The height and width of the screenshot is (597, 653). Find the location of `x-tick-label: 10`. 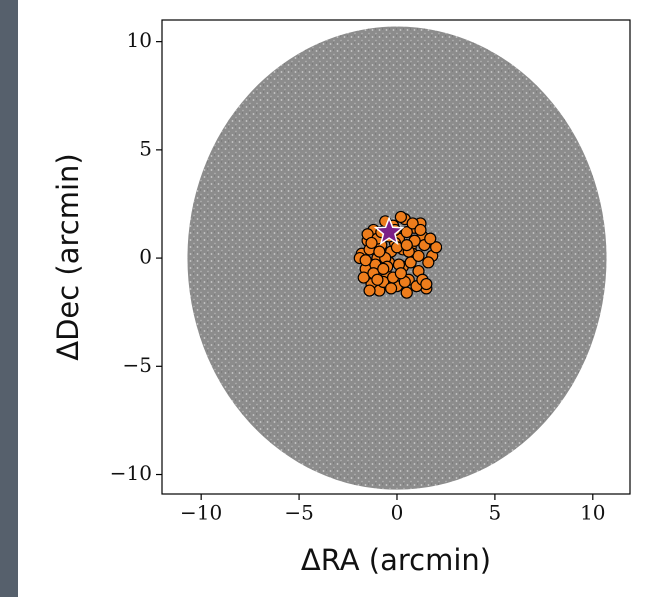

x-tick-label: 10 is located at coordinates (592, 513).